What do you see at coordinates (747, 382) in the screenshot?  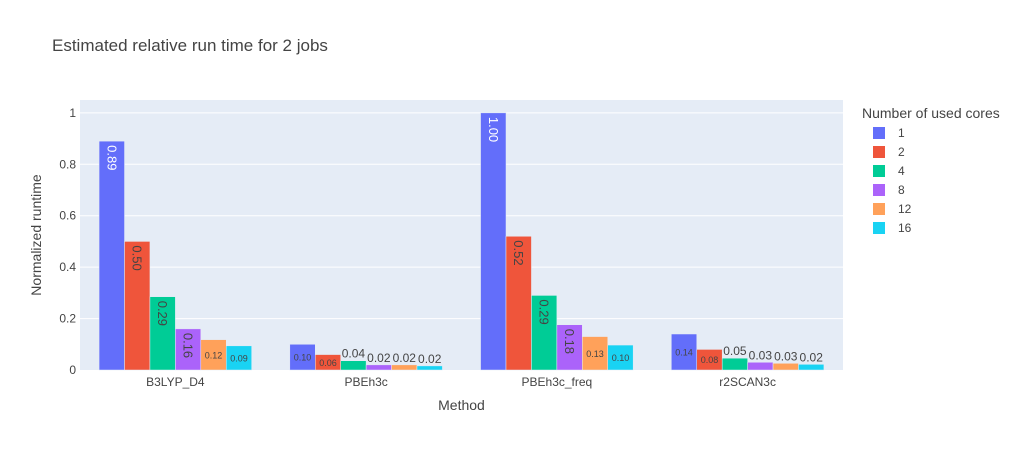 I see `x-tick-label: r2SCAN3c` at bounding box center [747, 382].